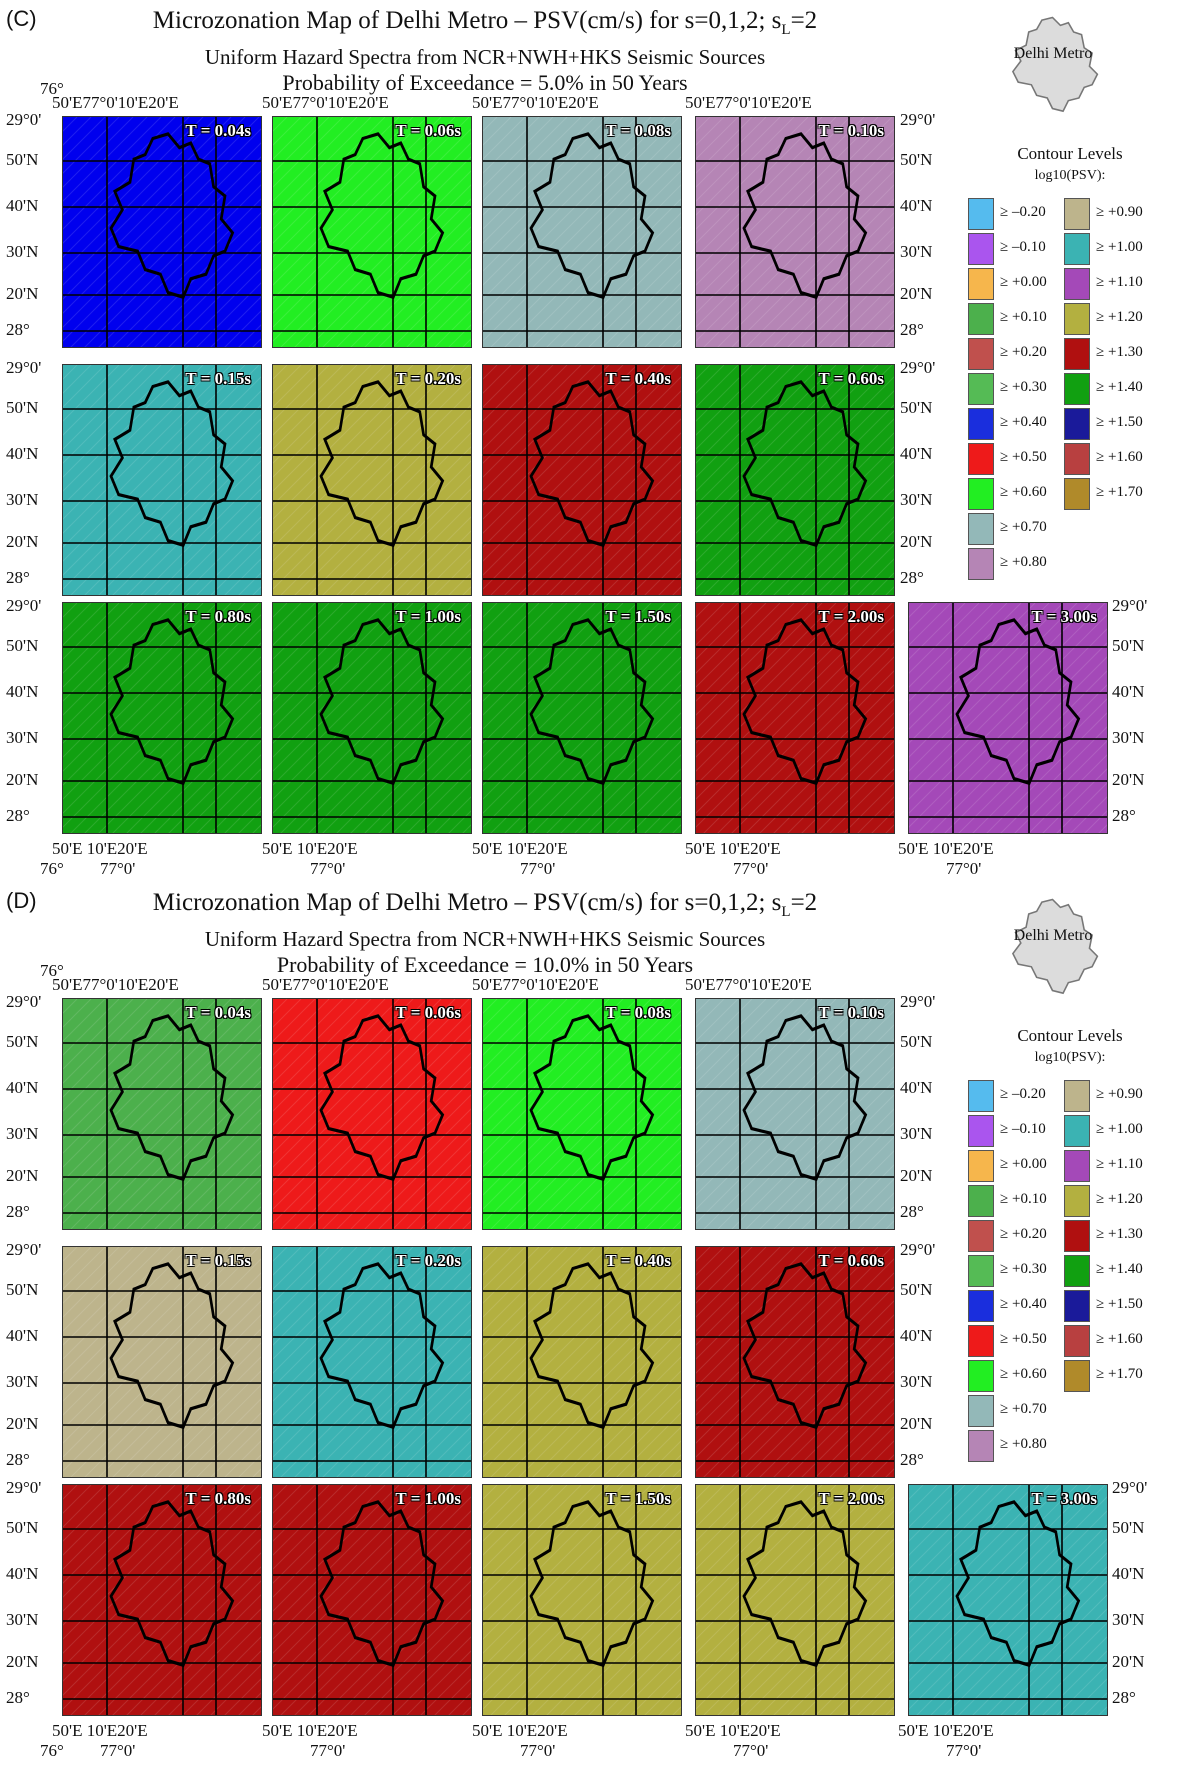 The width and height of the screenshot is (1180, 1767). What do you see at coordinates (1028, 459) in the screenshot?
I see `legend-item: ≥ +0.50` at bounding box center [1028, 459].